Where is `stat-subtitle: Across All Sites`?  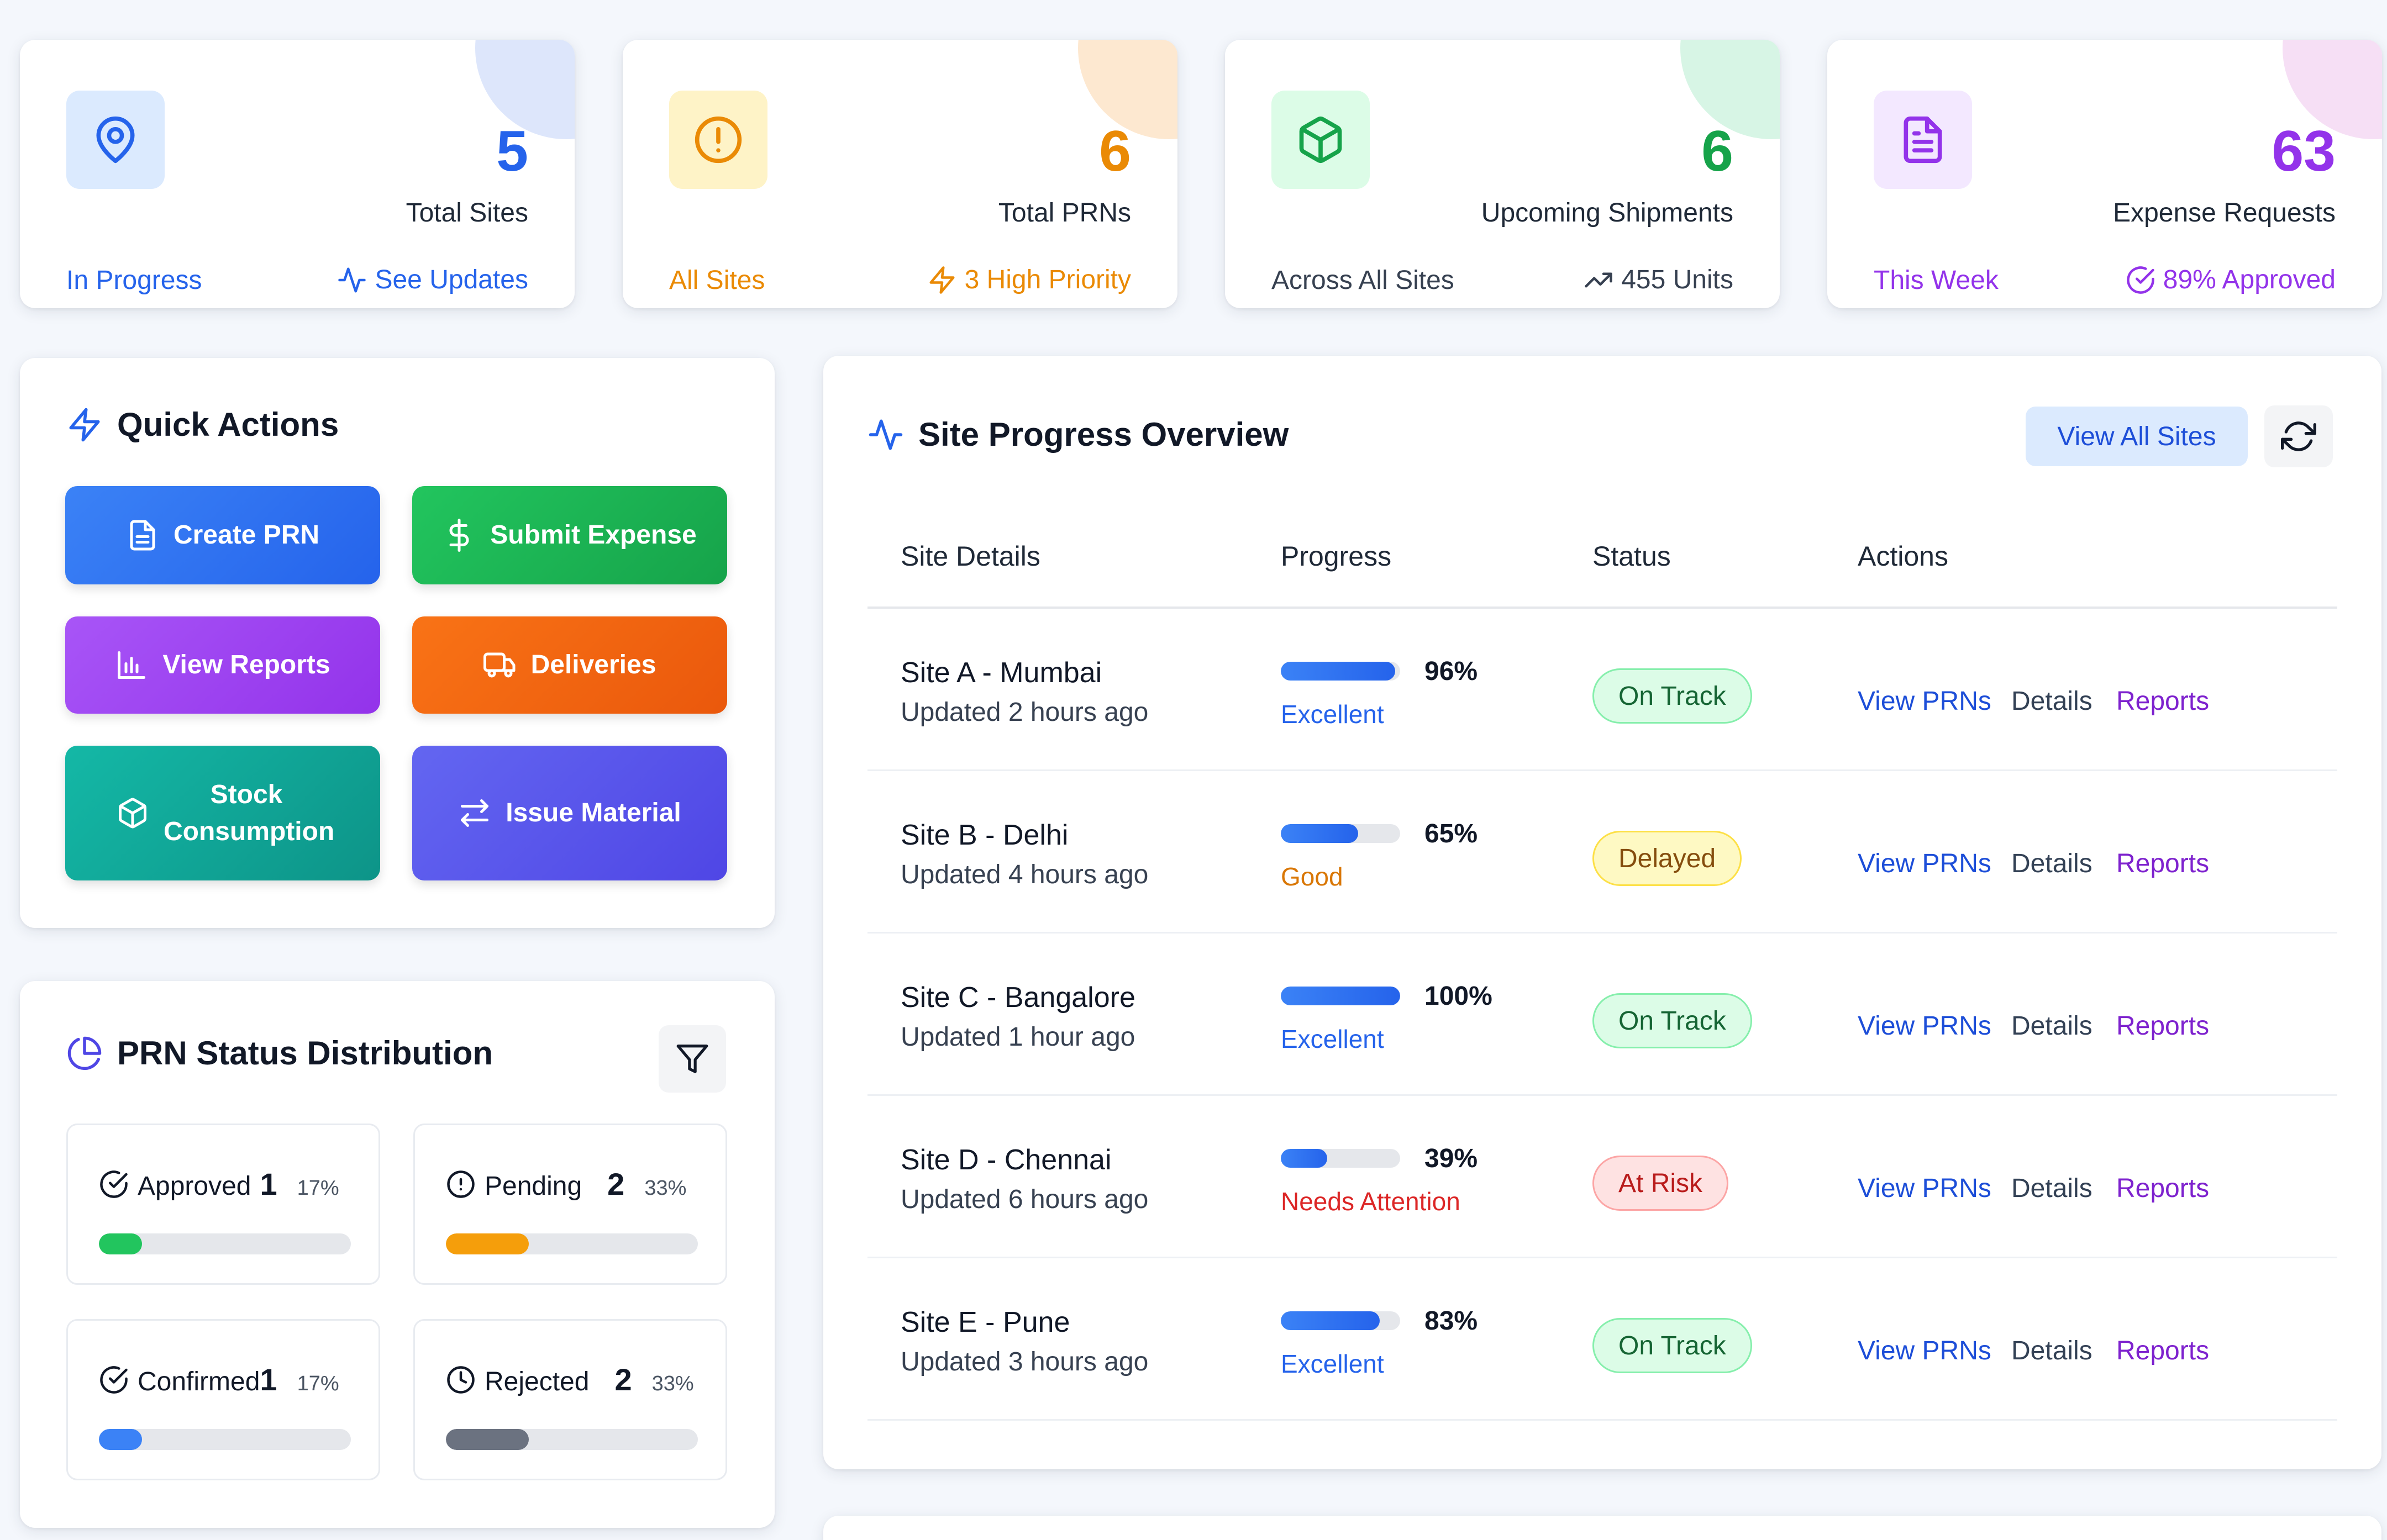
stat-subtitle: Across All Sites is located at coordinates (1362, 280).